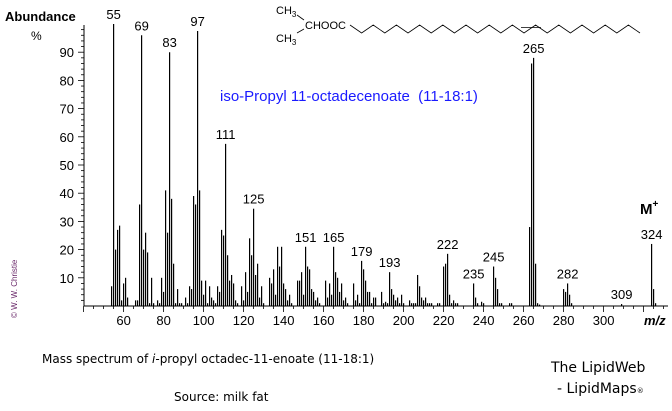 The image size is (672, 411). I want to click on y-tick-label: 80, so click(67, 80).